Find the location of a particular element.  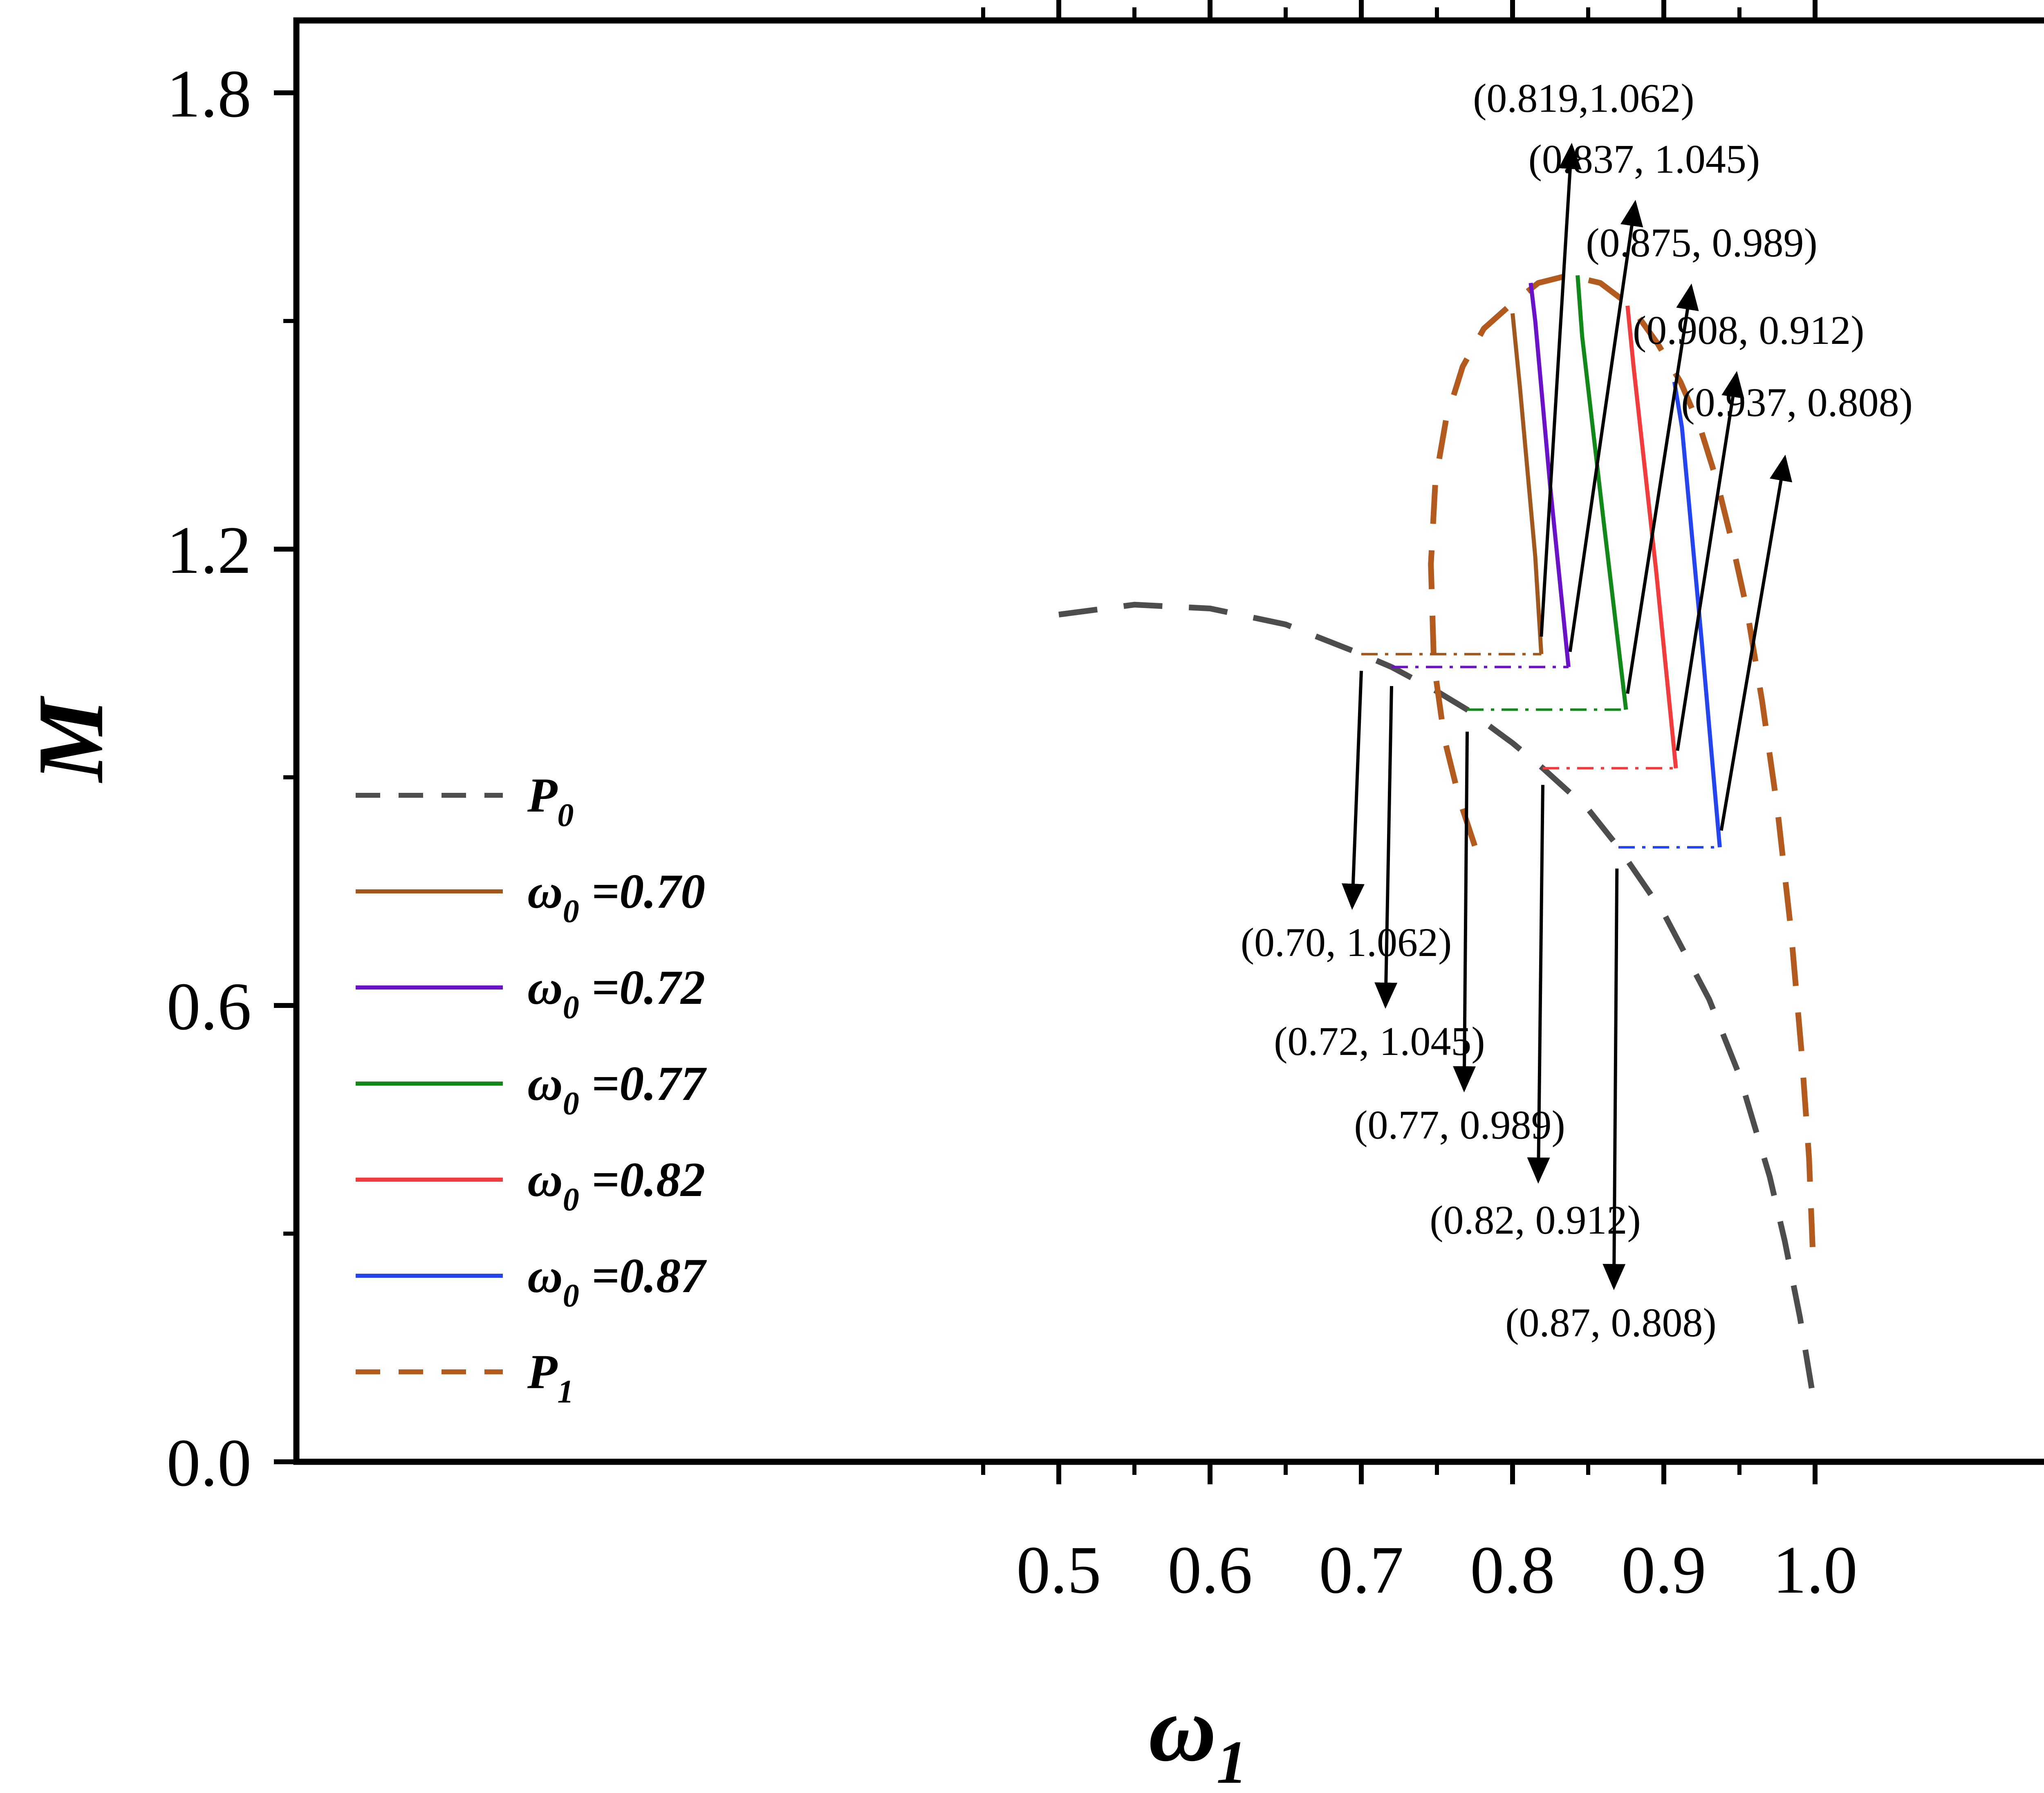

y-tick-label-0: 0.0 is located at coordinates (209, 1463).